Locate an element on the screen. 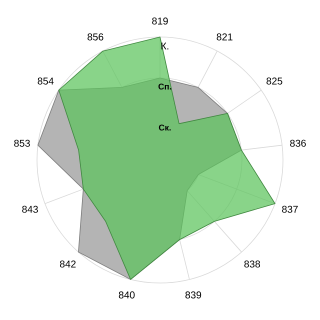 The height and width of the screenshot is (320, 320). spoke-label: 825 is located at coordinates (274, 81).